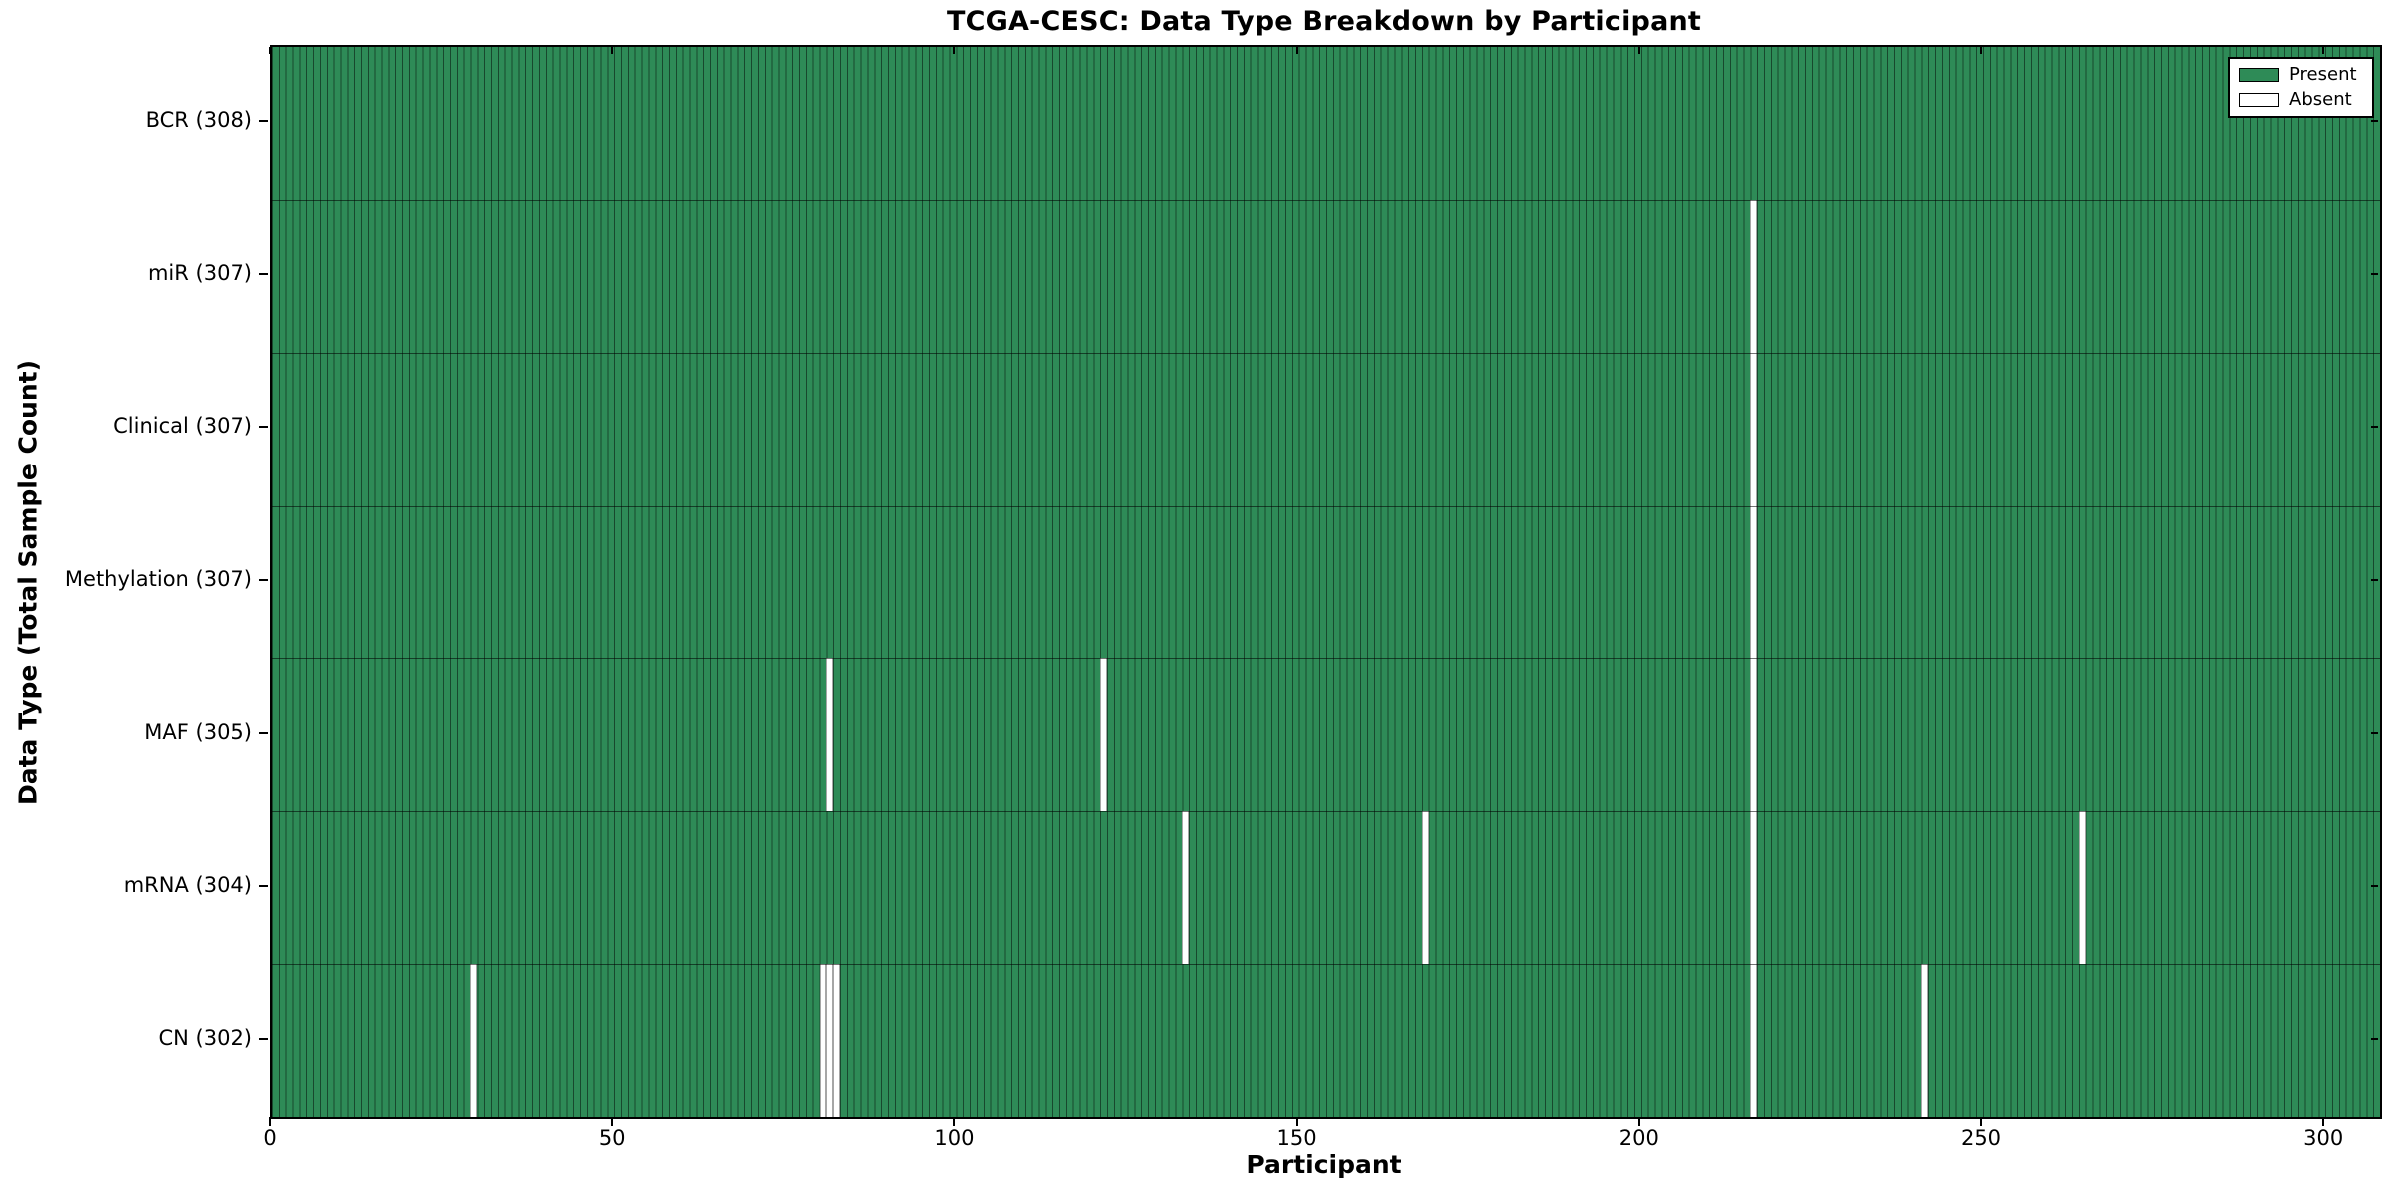  I want to click on x-tick-label-150: 150, so click(1296, 1138).